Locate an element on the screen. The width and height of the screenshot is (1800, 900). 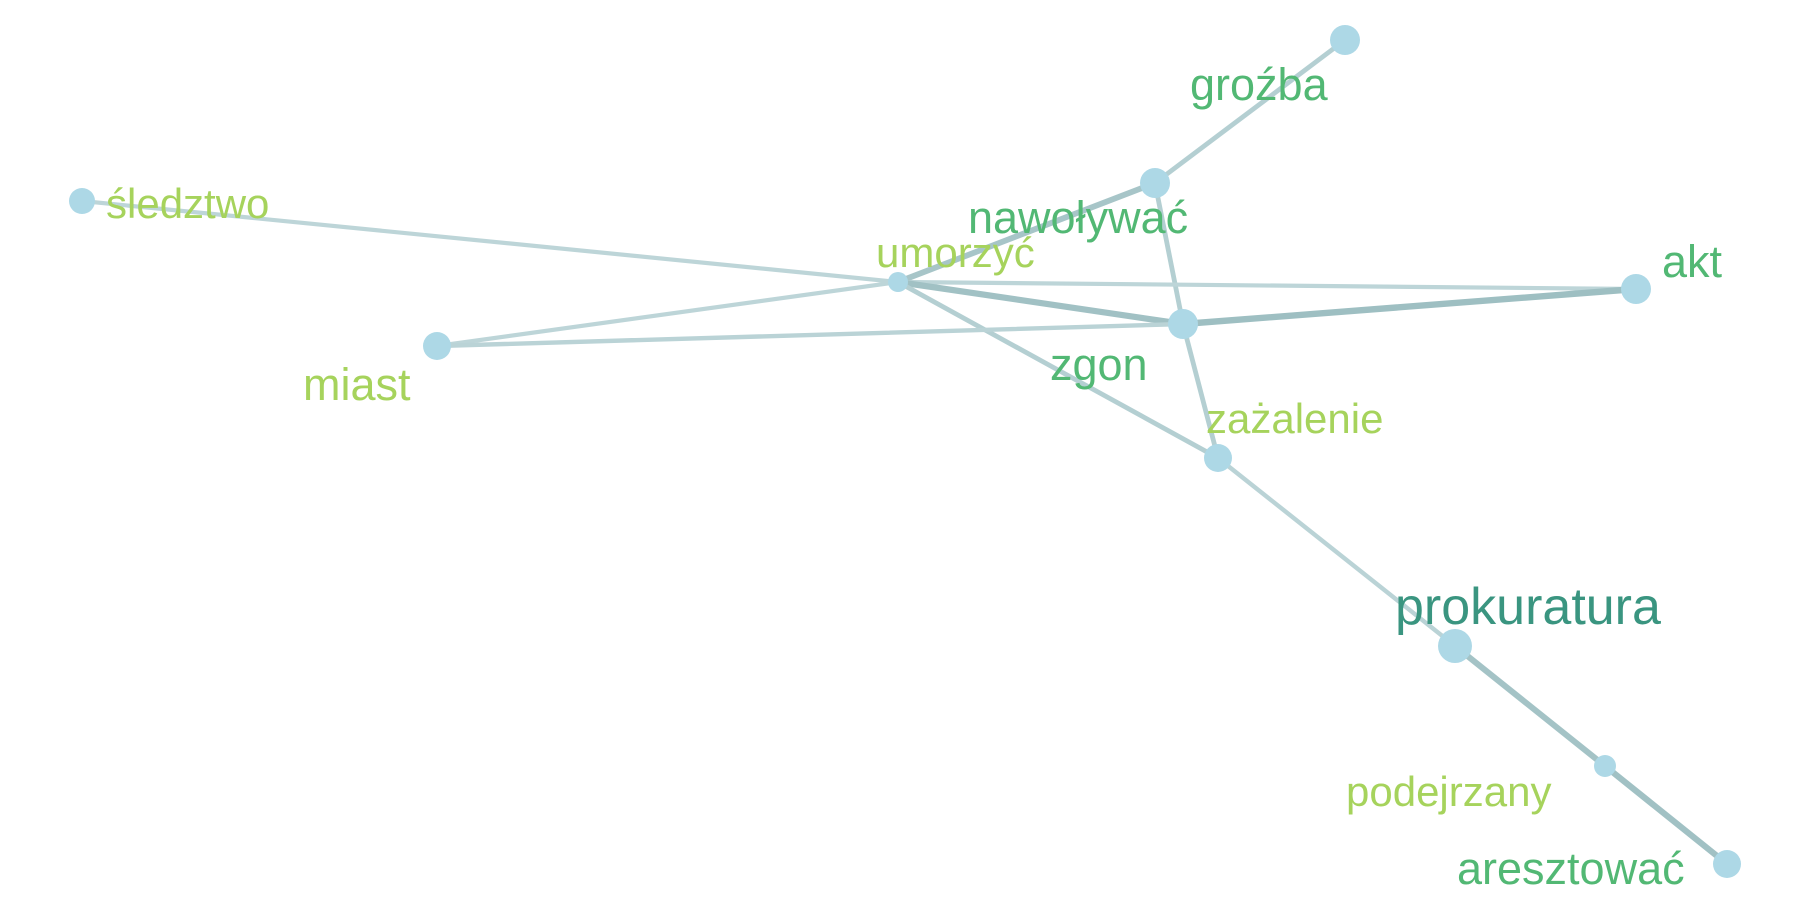
edge-grozba-nawolywac is located at coordinates (1250, 111).